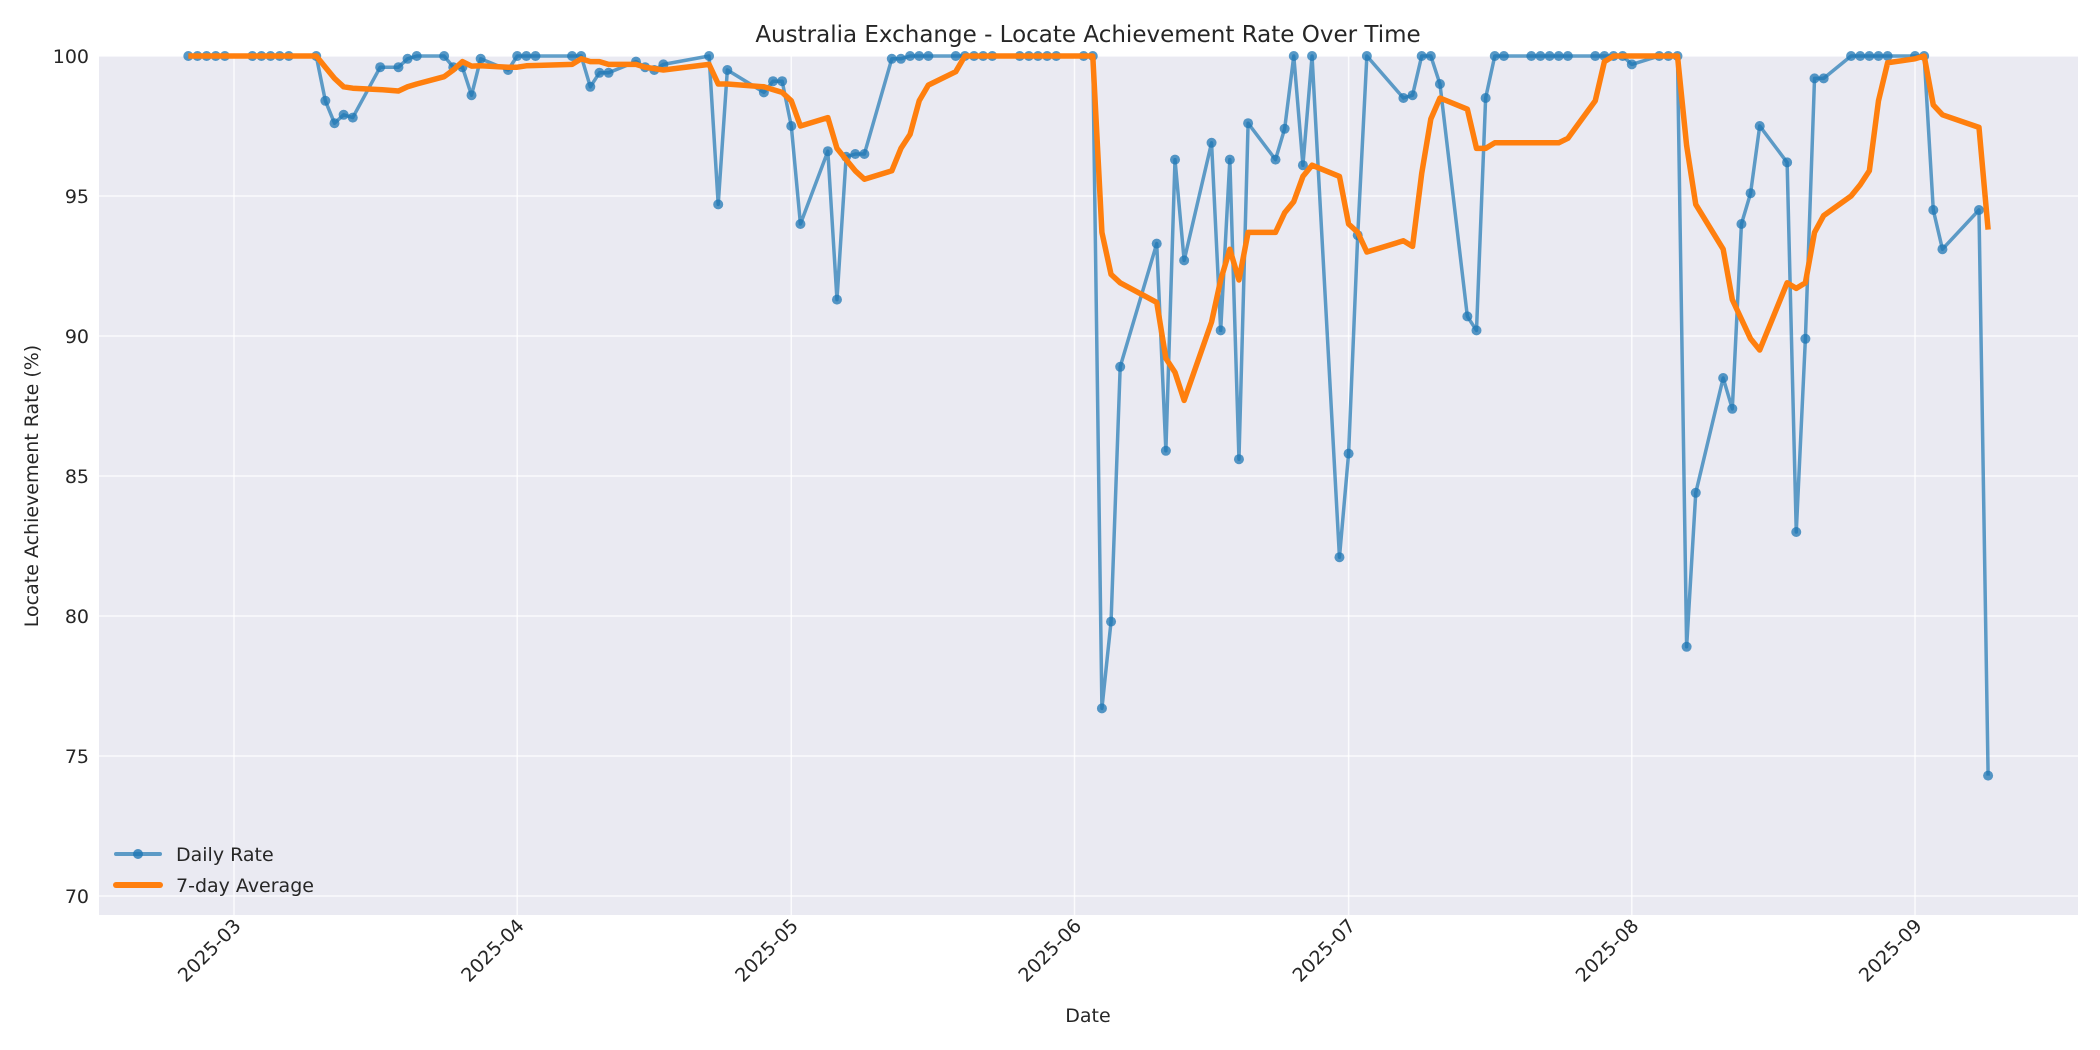 This screenshot has height=1050, width=2100. I want to click on legend-item-seven-day-average: 7-day Average, so click(213, 886).